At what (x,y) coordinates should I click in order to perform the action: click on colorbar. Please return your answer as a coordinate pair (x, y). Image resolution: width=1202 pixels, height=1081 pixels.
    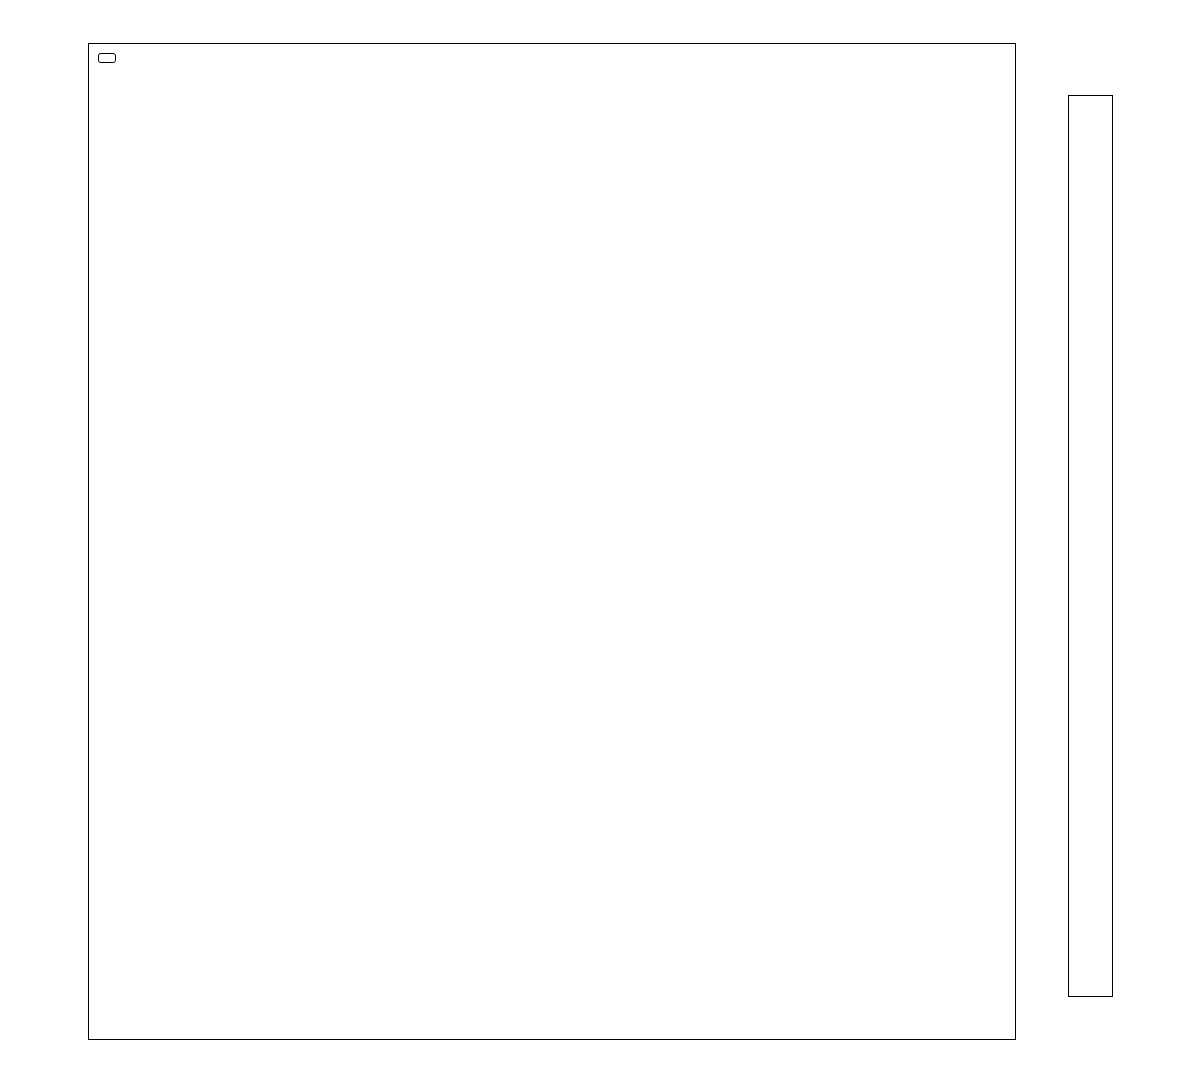
    Looking at the image, I should click on (1090, 546).